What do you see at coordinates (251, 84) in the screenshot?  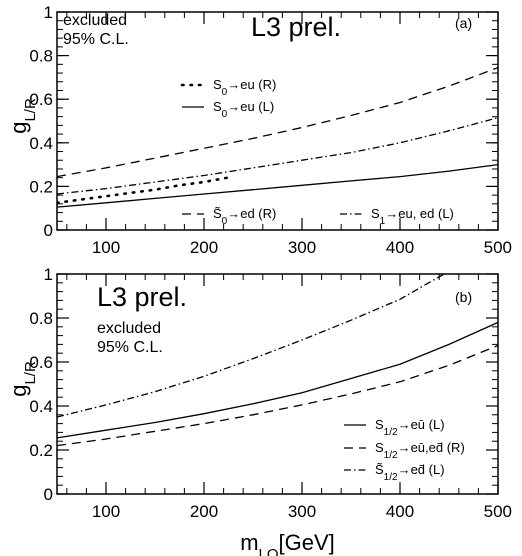 I see `legend-text-part: →eu (R)` at bounding box center [251, 84].